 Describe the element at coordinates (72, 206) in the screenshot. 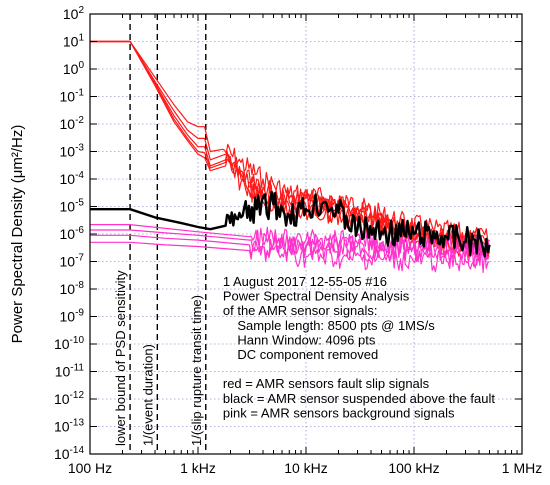

I see `y-tick-label: 10⁻⁵` at that location.